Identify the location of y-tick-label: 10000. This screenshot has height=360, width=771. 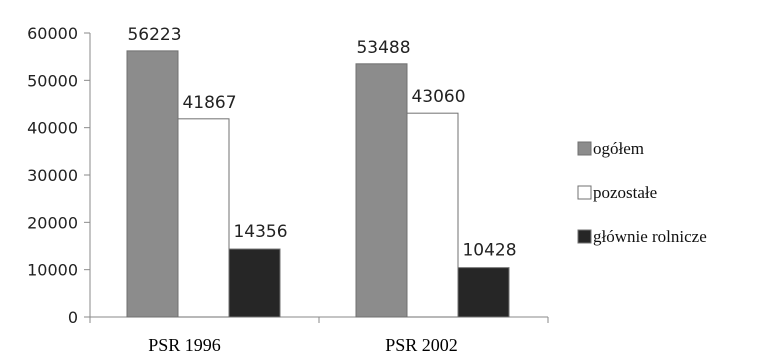
(52, 270).